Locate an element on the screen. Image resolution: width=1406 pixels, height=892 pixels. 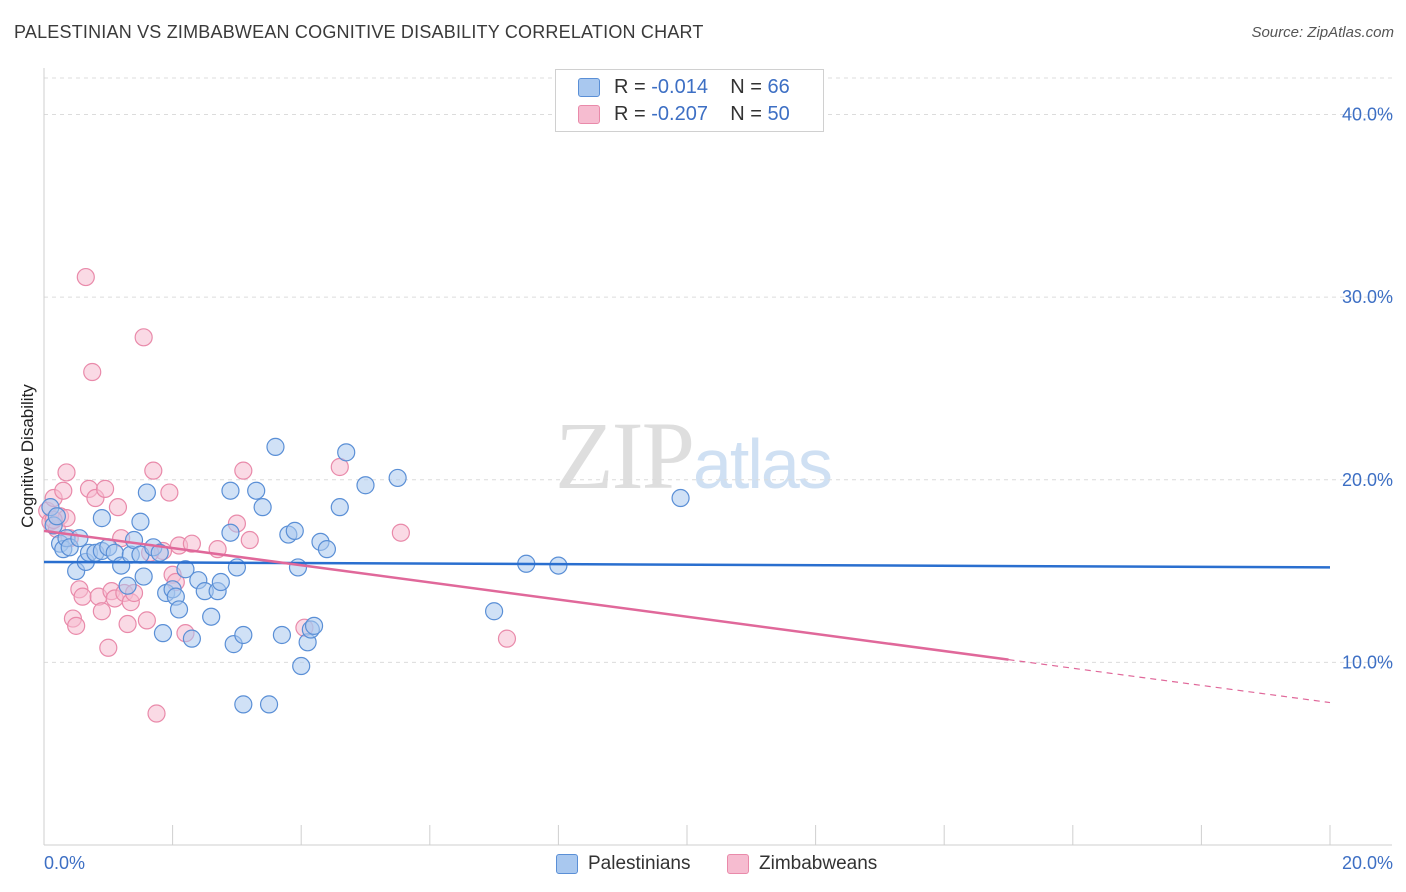
watermark-atlas: atlas is located at coordinates (763, 464).